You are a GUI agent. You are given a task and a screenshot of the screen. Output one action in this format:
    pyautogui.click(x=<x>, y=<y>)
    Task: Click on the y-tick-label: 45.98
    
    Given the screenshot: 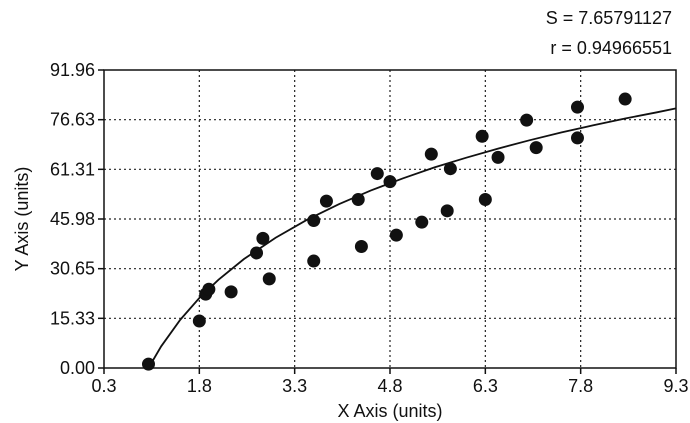 What is the action you would take?
    pyautogui.click(x=72, y=219)
    